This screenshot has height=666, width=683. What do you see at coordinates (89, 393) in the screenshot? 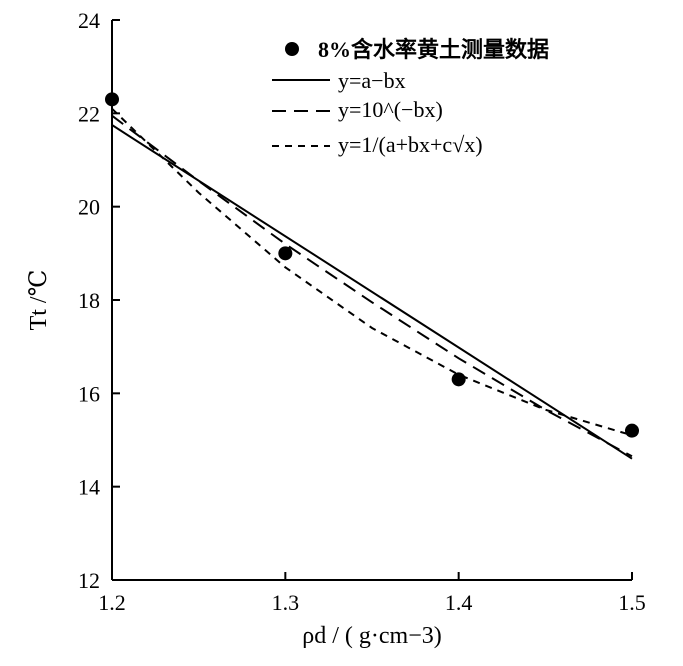
I see `y-tick-label: 16` at bounding box center [89, 393].